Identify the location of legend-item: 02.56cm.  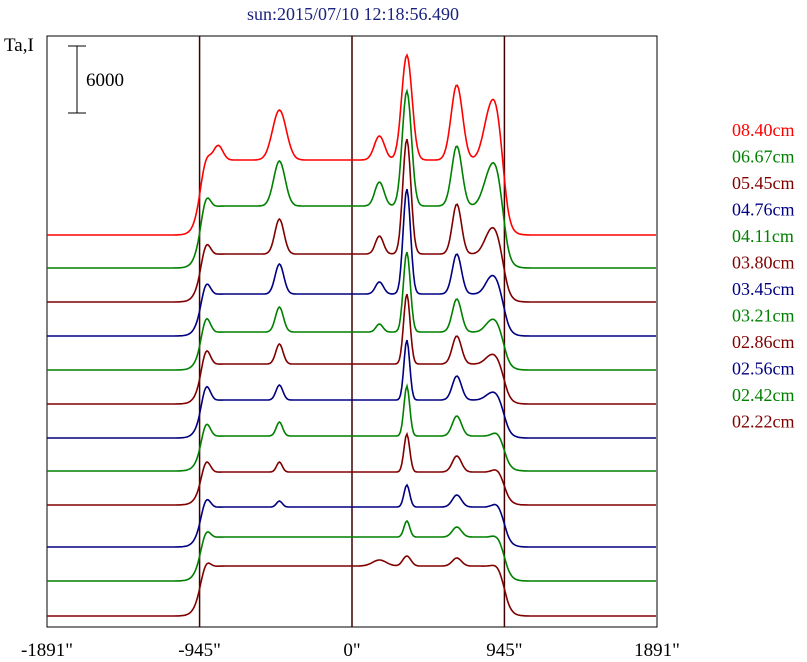
(763, 369).